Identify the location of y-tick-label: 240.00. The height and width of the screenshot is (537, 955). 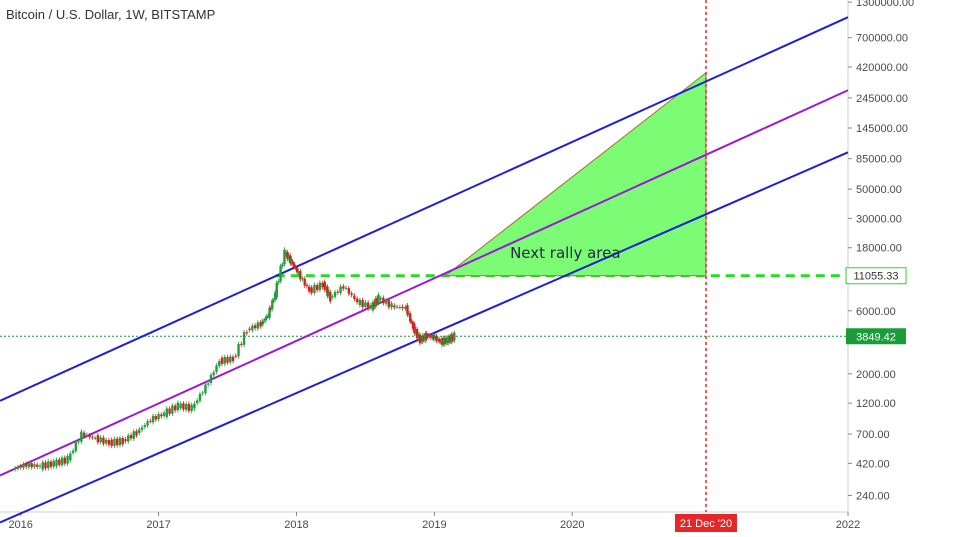
(873, 496).